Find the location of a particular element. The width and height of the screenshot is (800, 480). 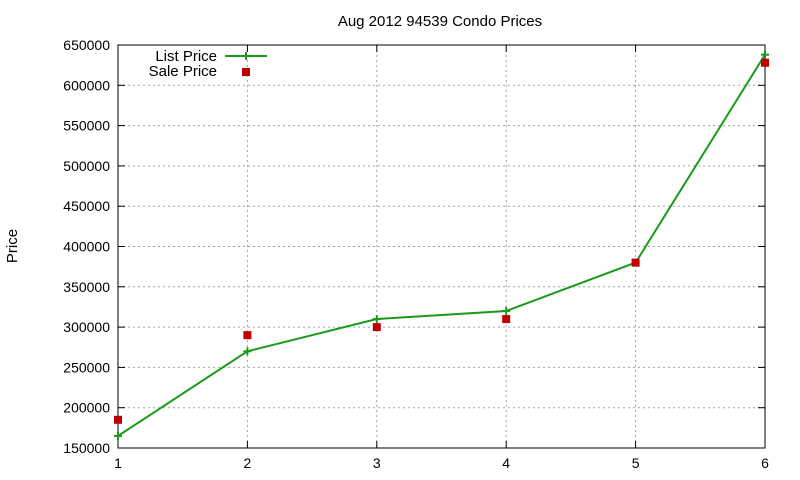

y-tick-label: 200000 is located at coordinates (86, 408).